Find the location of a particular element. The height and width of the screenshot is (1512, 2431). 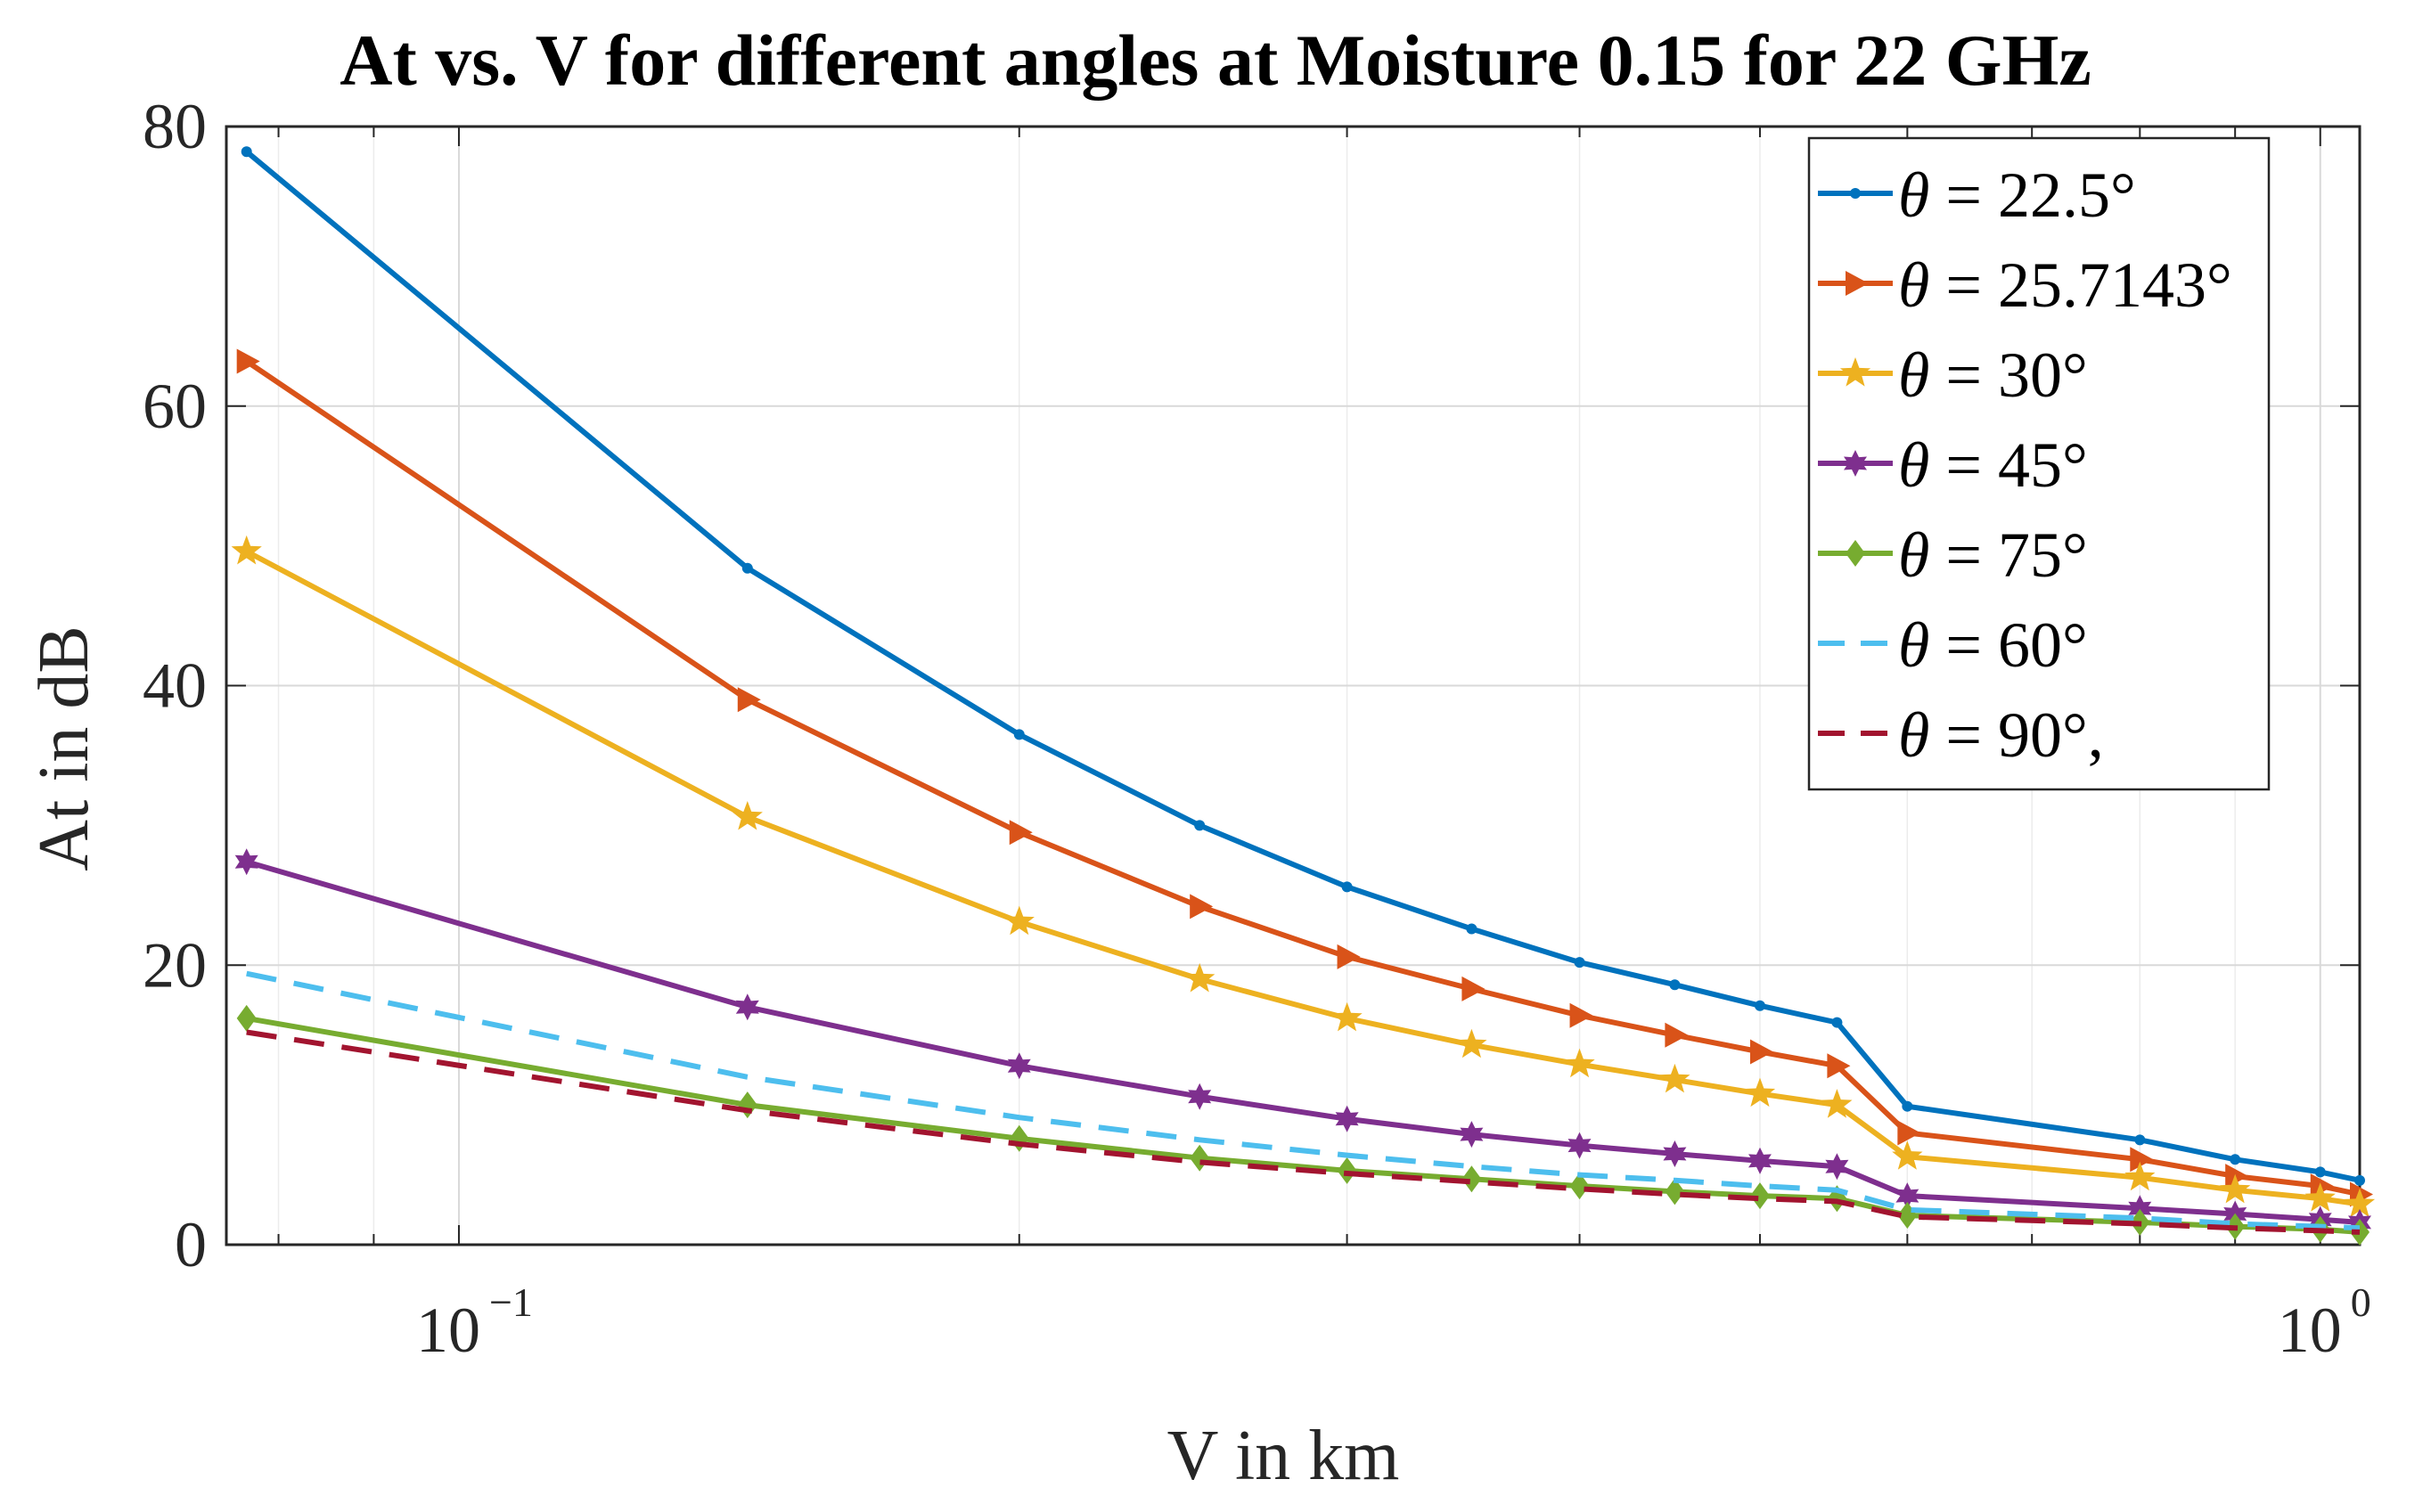

legend-item: θ = 25.7143° is located at coordinates (2025, 285).